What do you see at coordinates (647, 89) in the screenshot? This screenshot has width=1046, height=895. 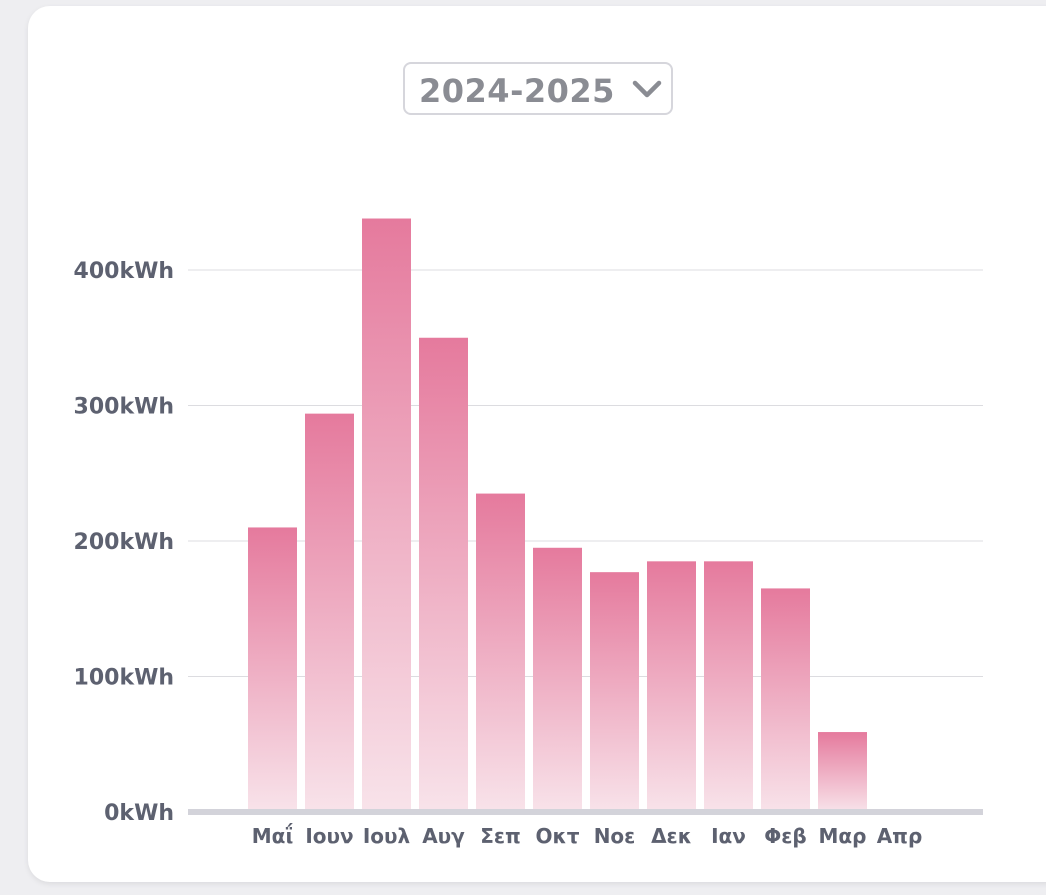 I see `chevron-down-icon` at bounding box center [647, 89].